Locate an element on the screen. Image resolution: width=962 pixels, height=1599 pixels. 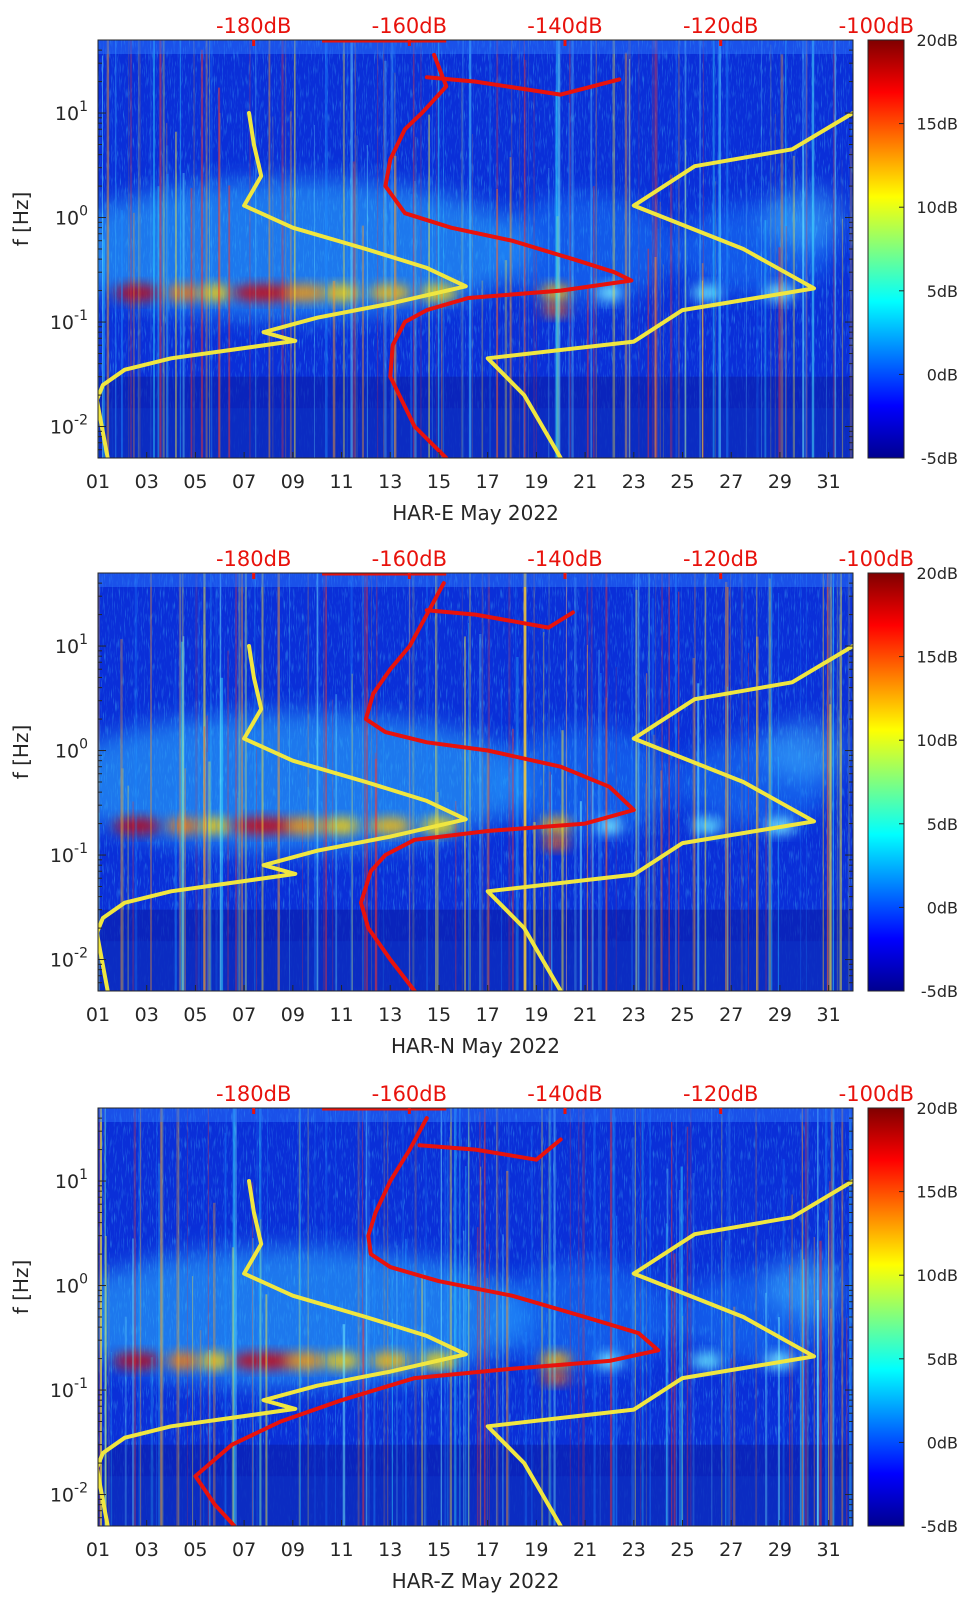
colorbar-label: 0dB is located at coordinates (942, 374).